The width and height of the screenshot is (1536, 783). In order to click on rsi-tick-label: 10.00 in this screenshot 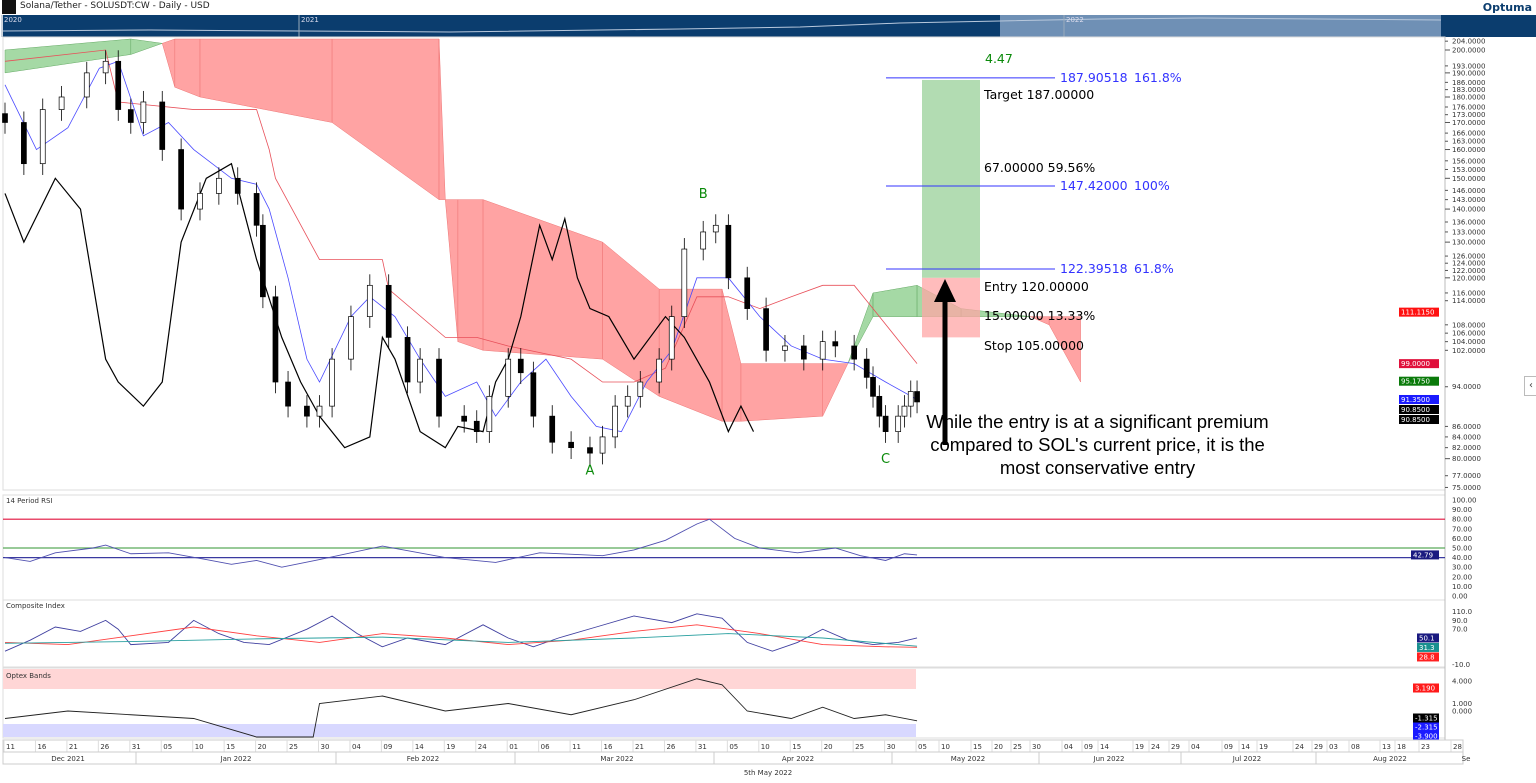, I will do `click(1462, 587)`.